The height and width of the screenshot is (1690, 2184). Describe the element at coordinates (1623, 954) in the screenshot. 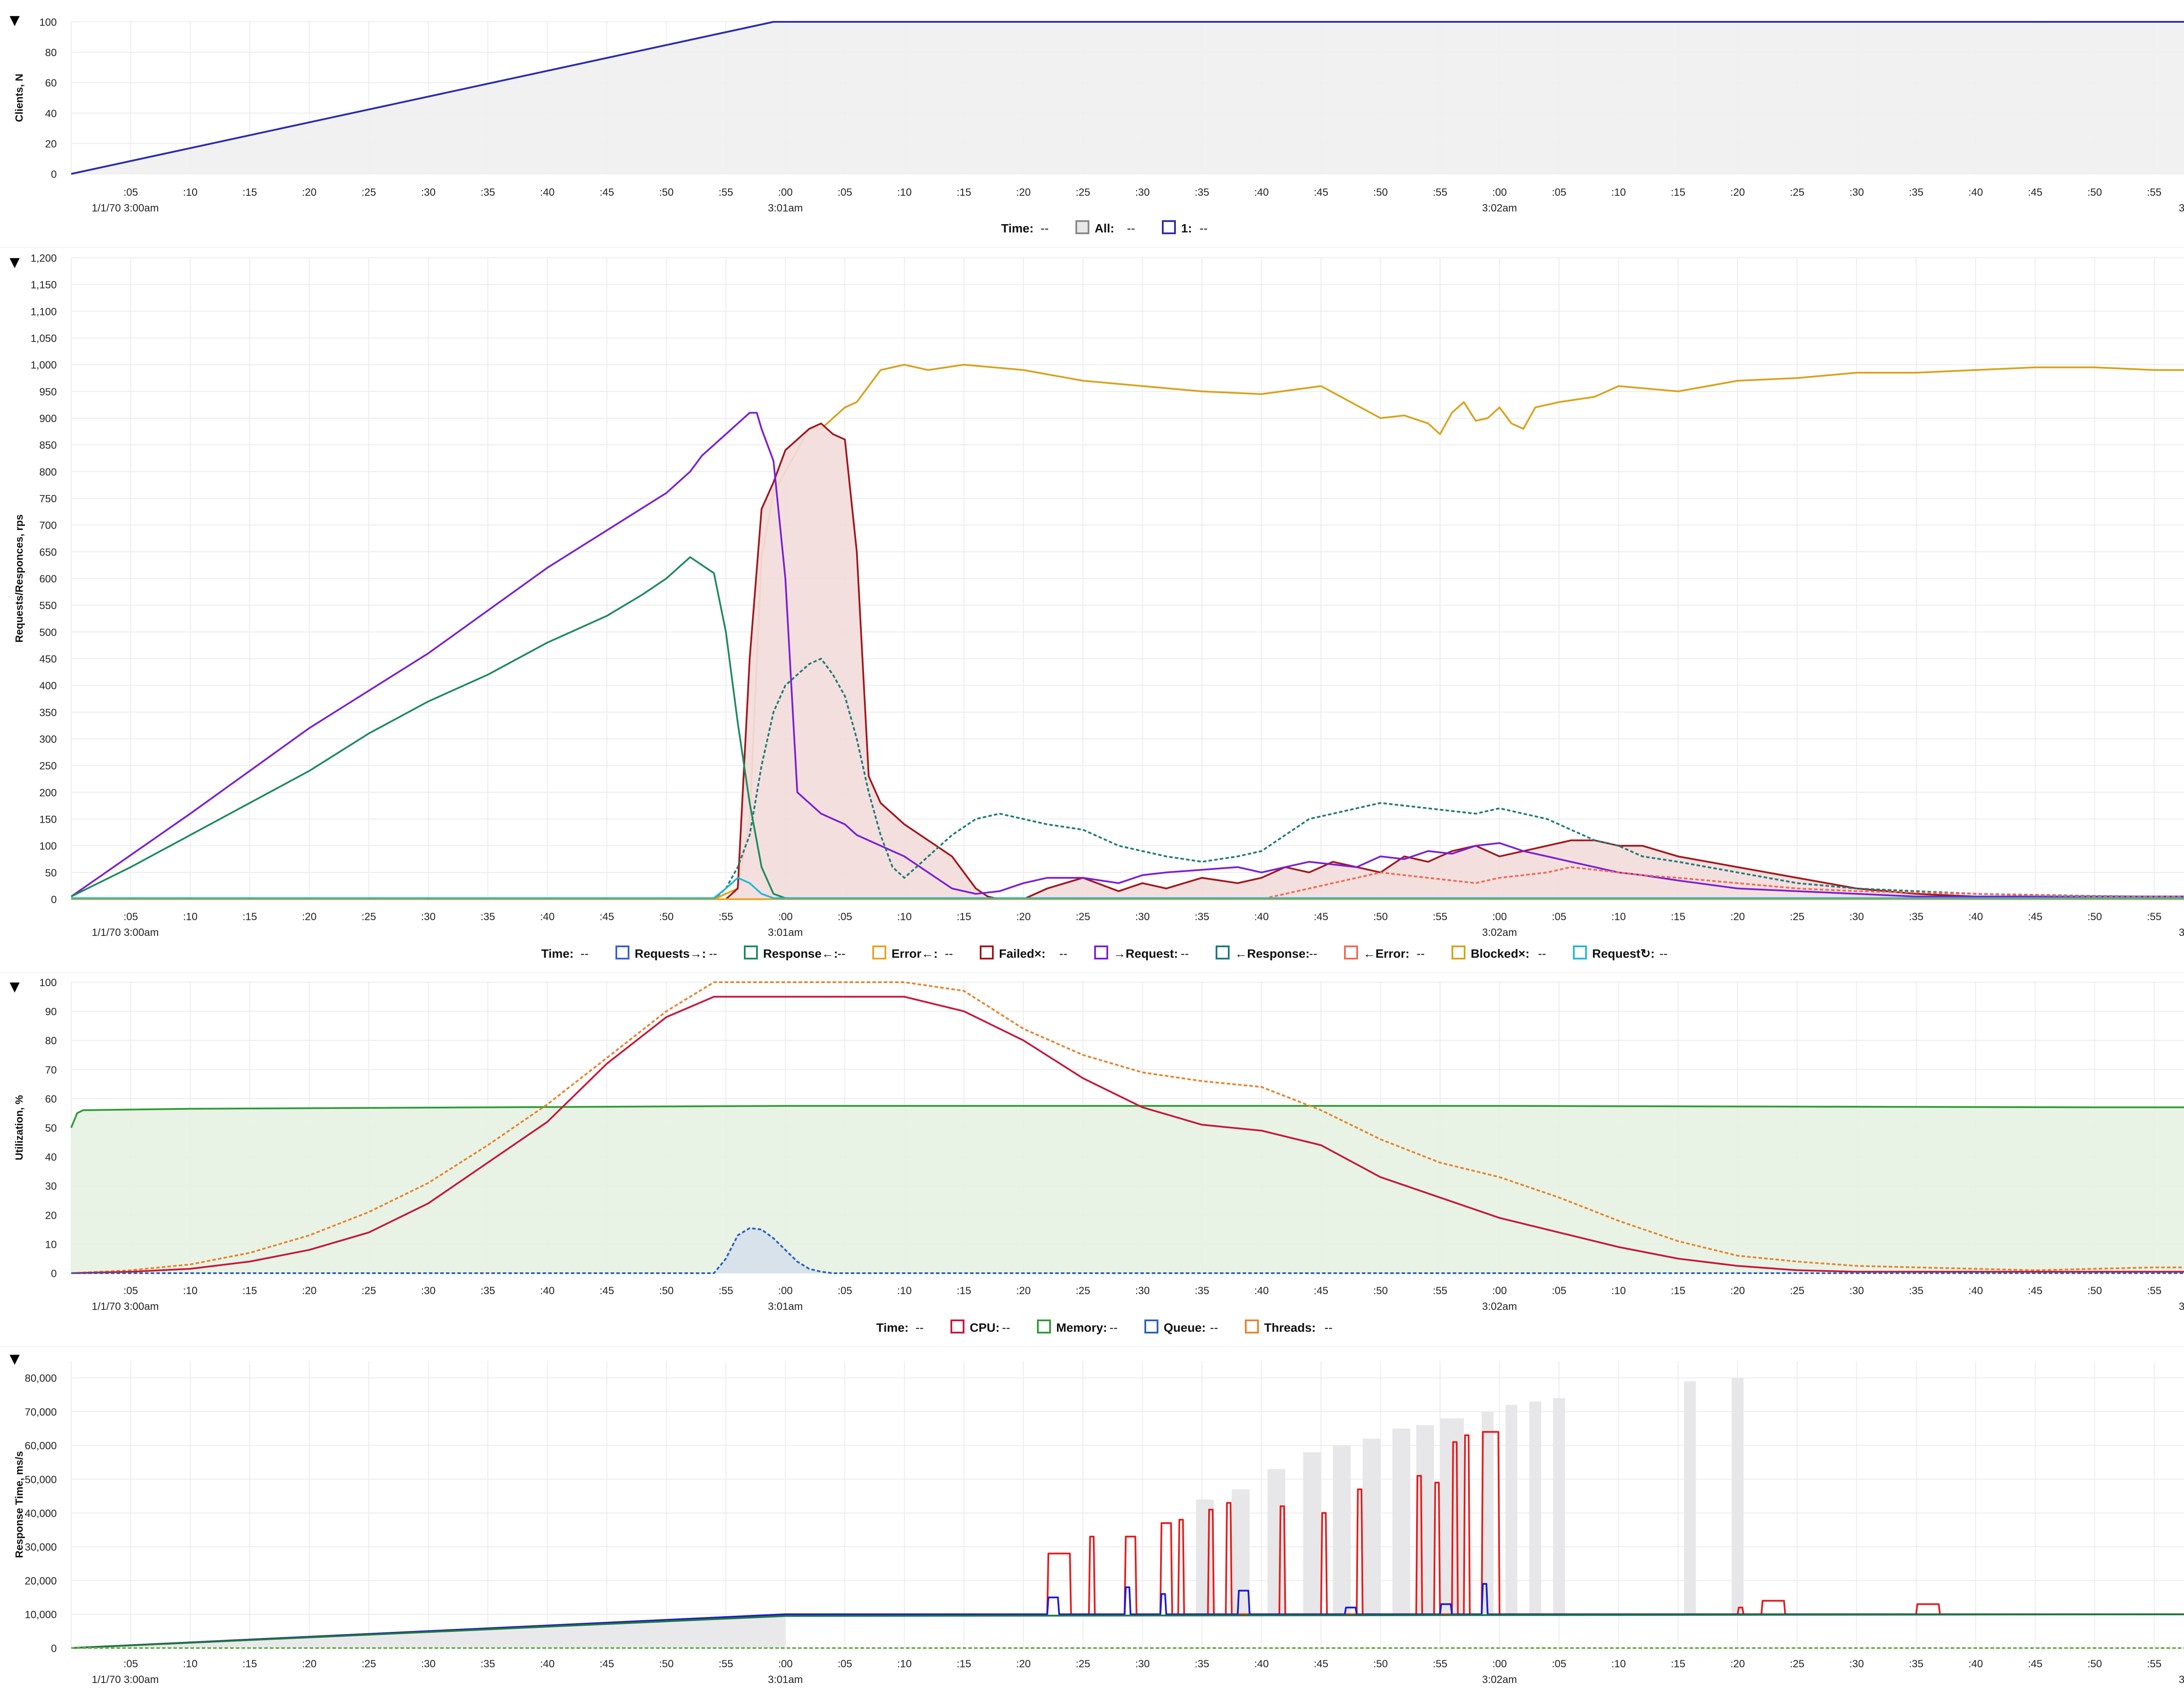

I see `legend-label: Request↻:` at that location.